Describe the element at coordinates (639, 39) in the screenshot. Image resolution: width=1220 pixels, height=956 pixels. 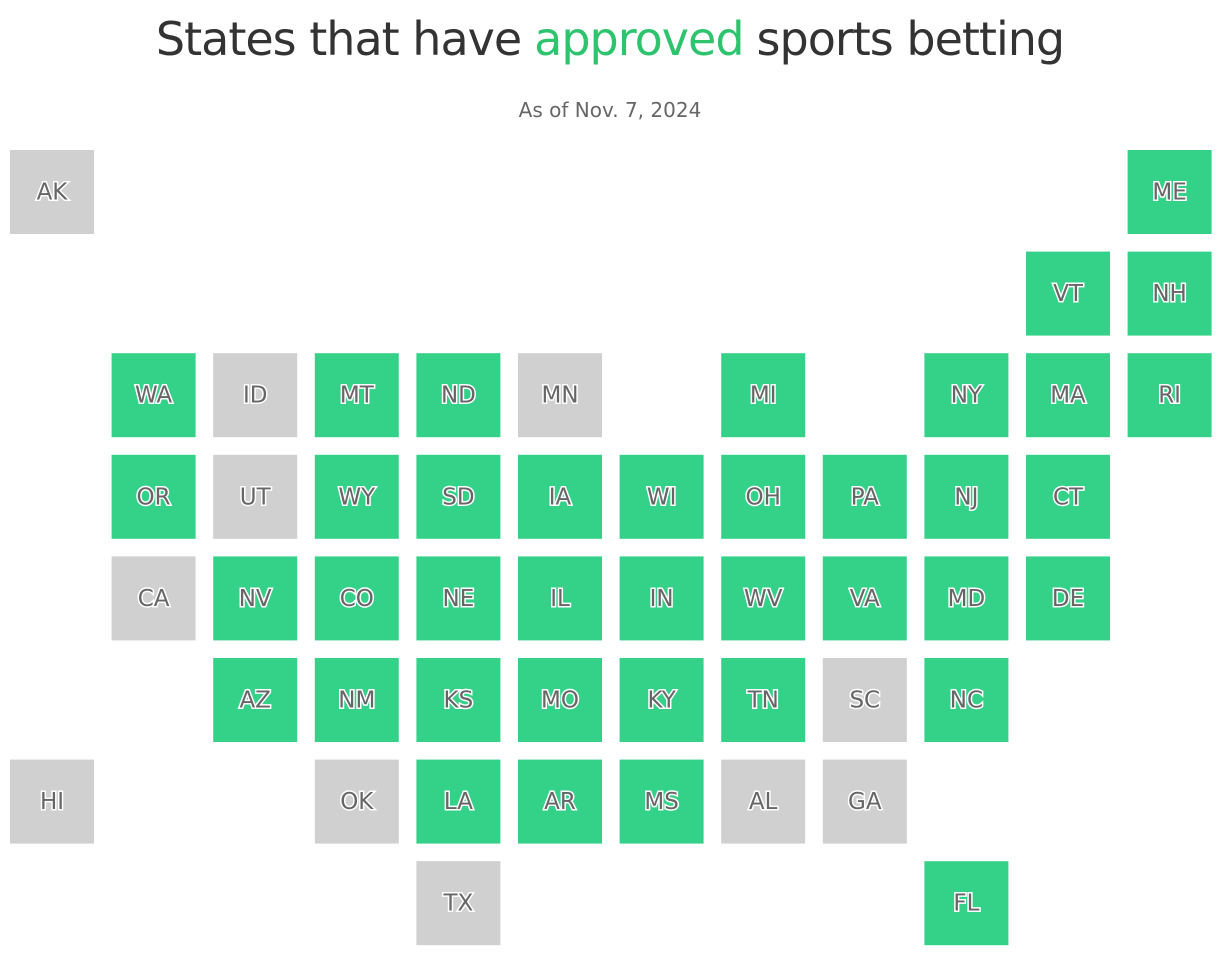
I see `title-highlight: approved` at that location.